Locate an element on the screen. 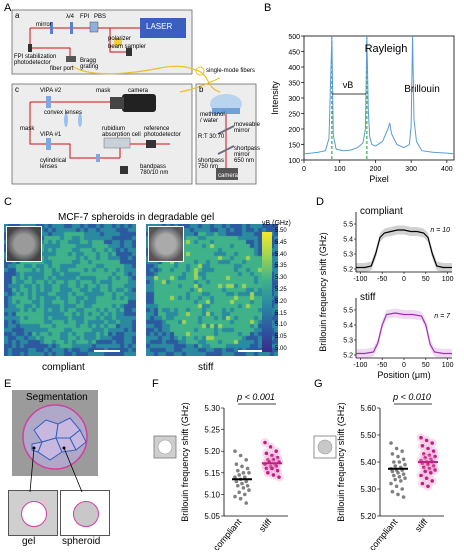 This screenshot has width=464, height=555. xtick-label-d: -100 is located at coordinates (360, 365).